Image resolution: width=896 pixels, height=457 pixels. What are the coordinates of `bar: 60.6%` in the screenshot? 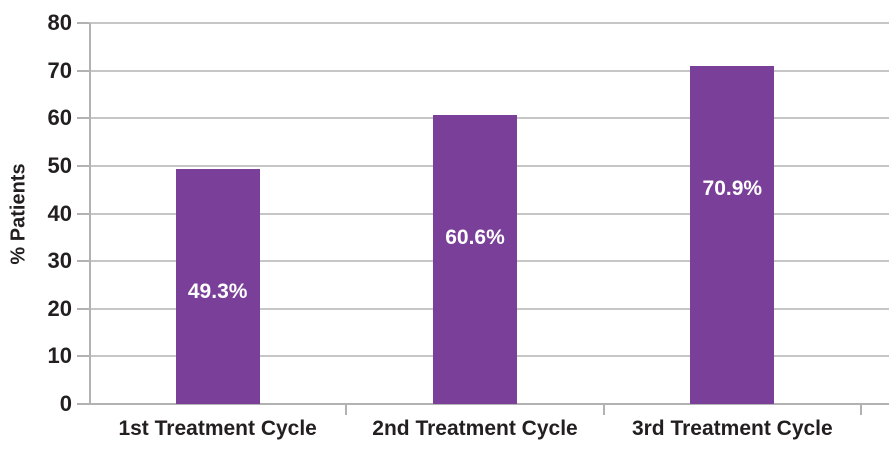 It's located at (475, 259).